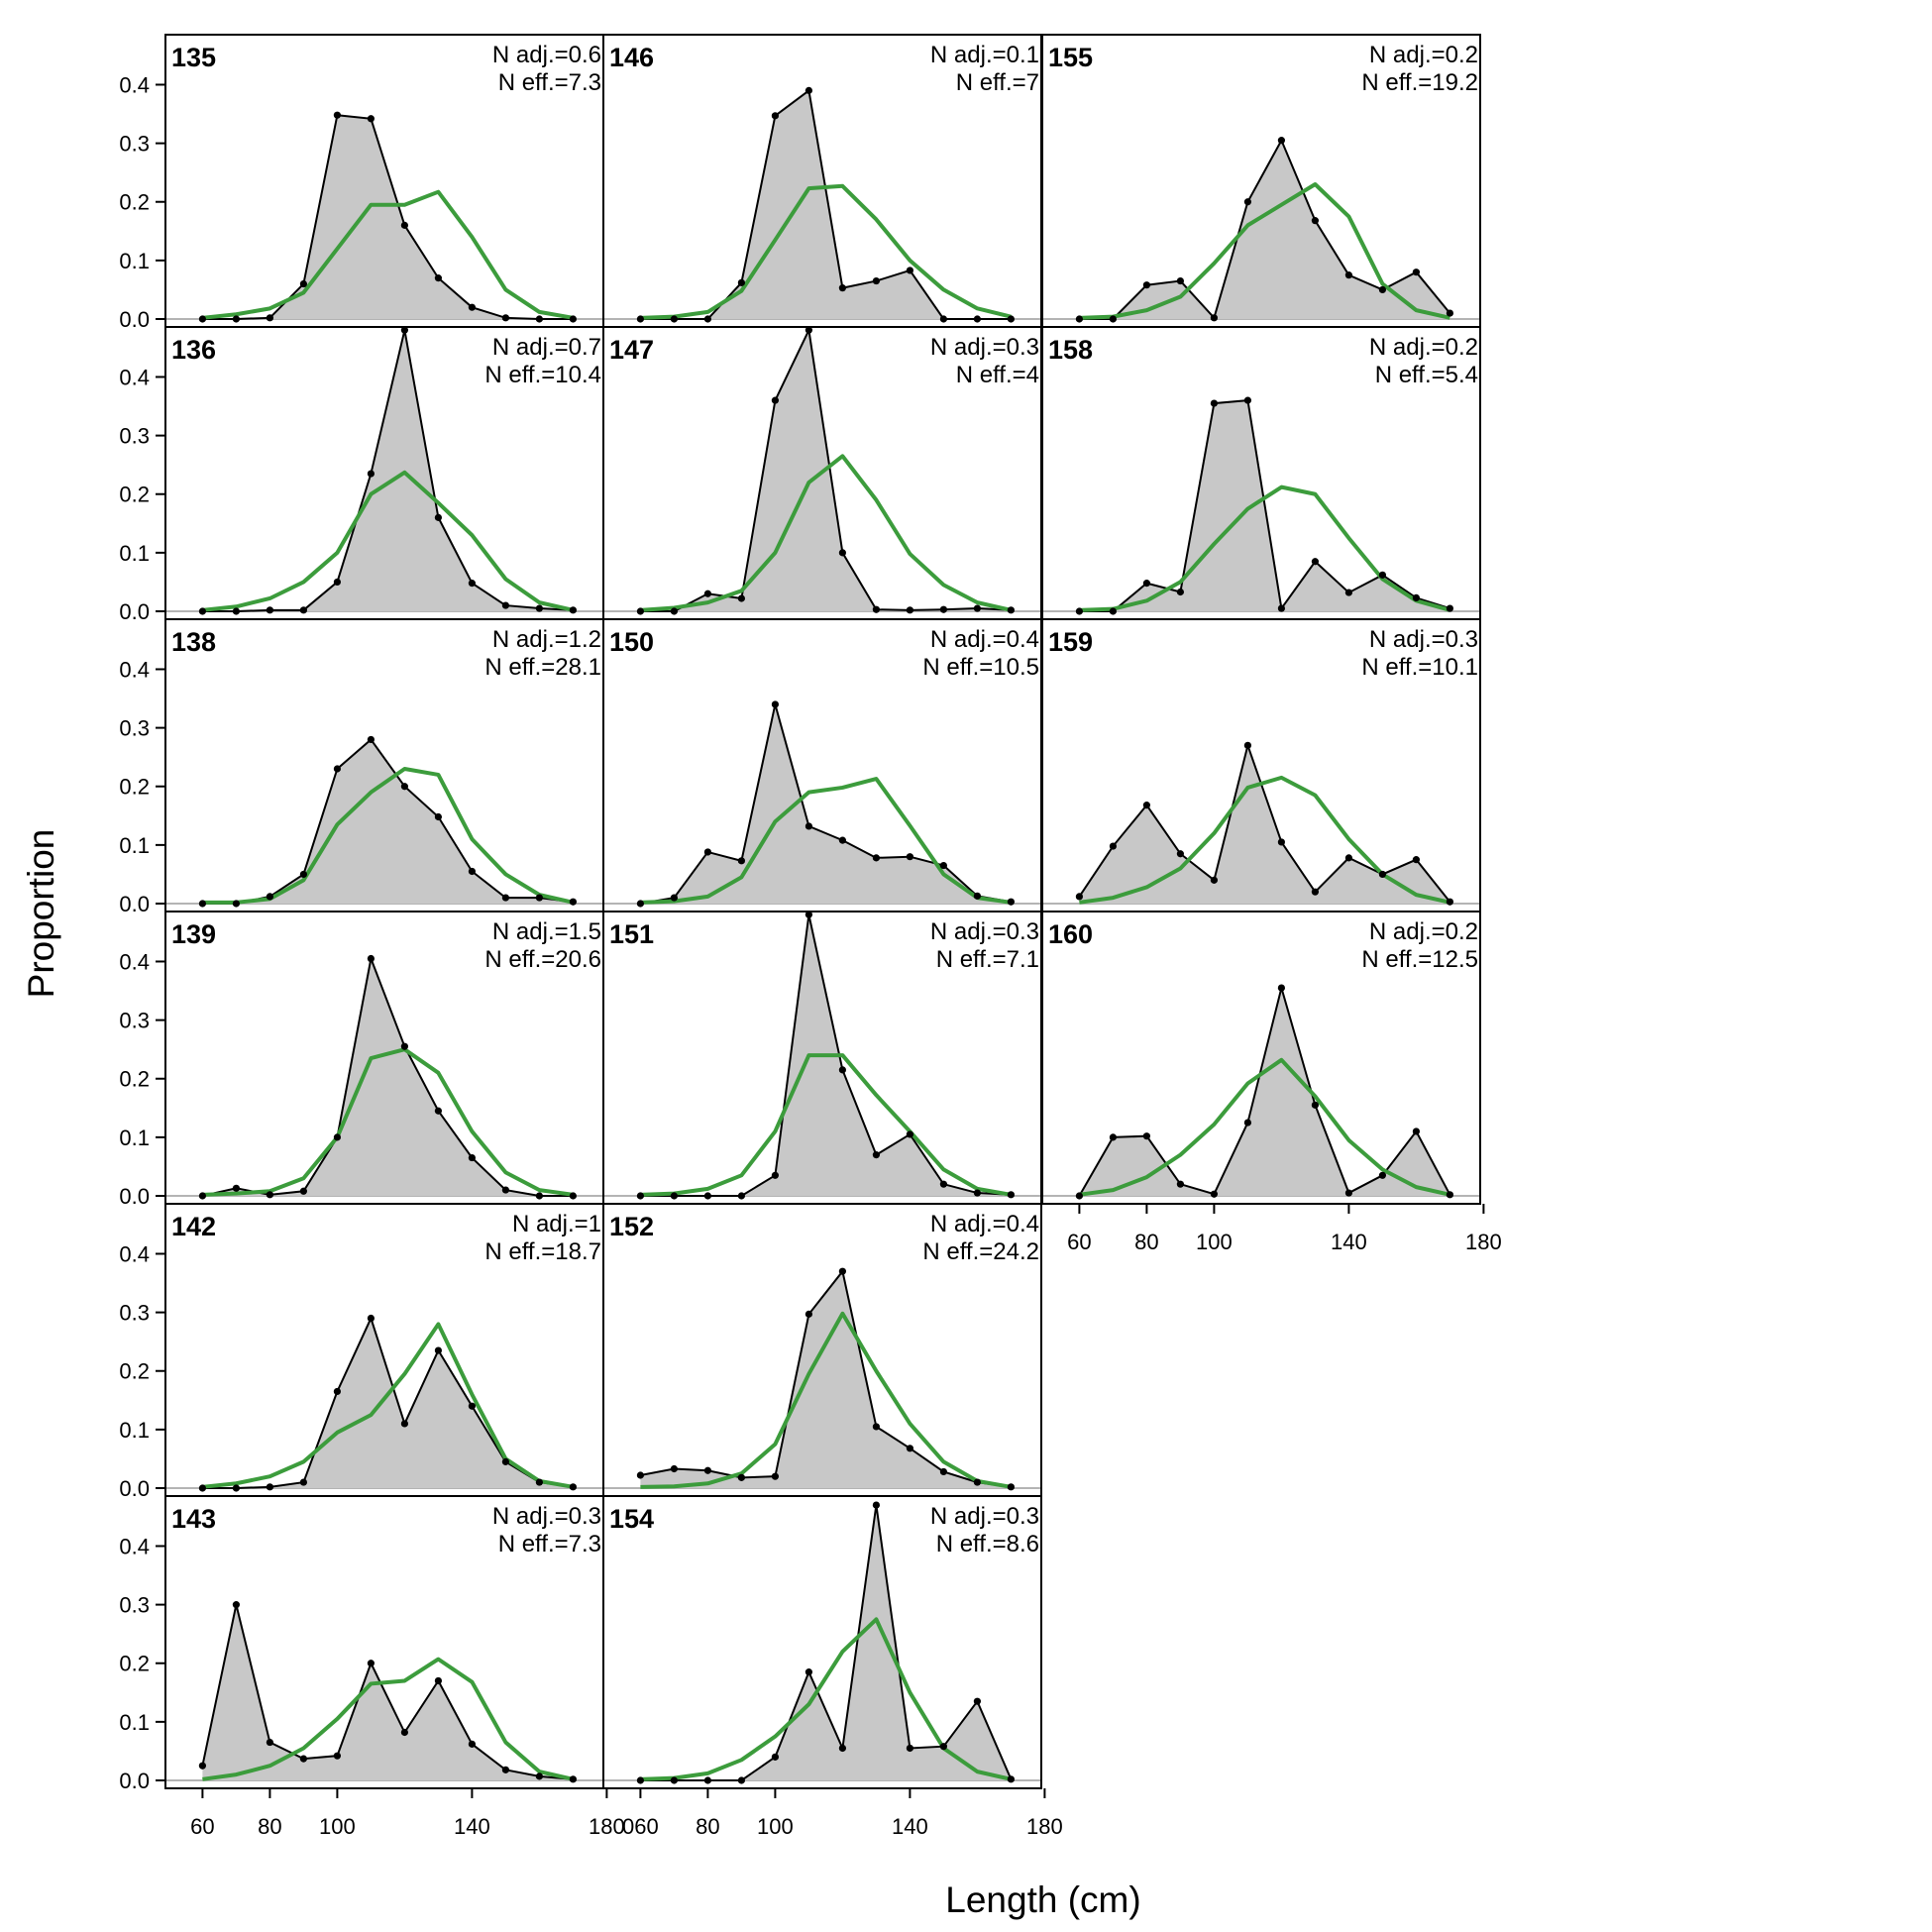  I want to click on x-tick-label: 100, so click(1214, 1242).